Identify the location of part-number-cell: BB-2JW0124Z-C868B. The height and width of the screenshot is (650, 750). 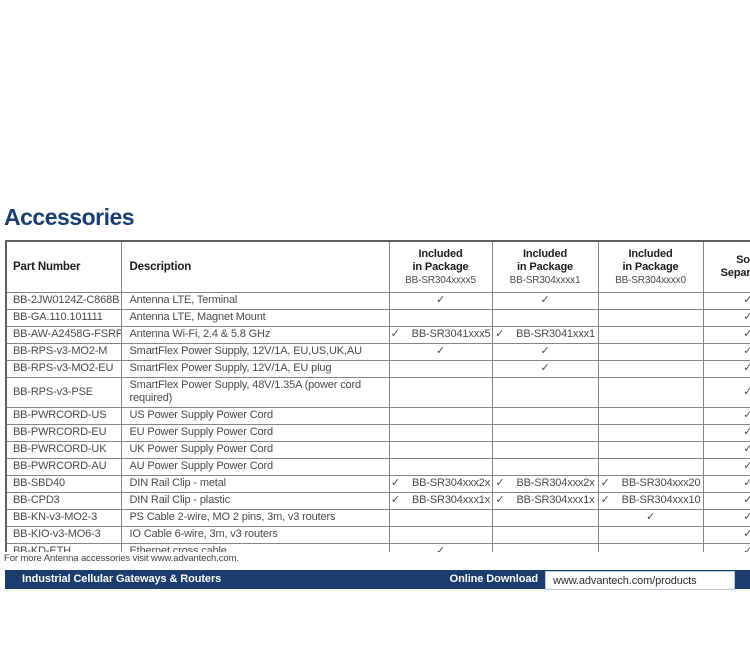
(63, 301).